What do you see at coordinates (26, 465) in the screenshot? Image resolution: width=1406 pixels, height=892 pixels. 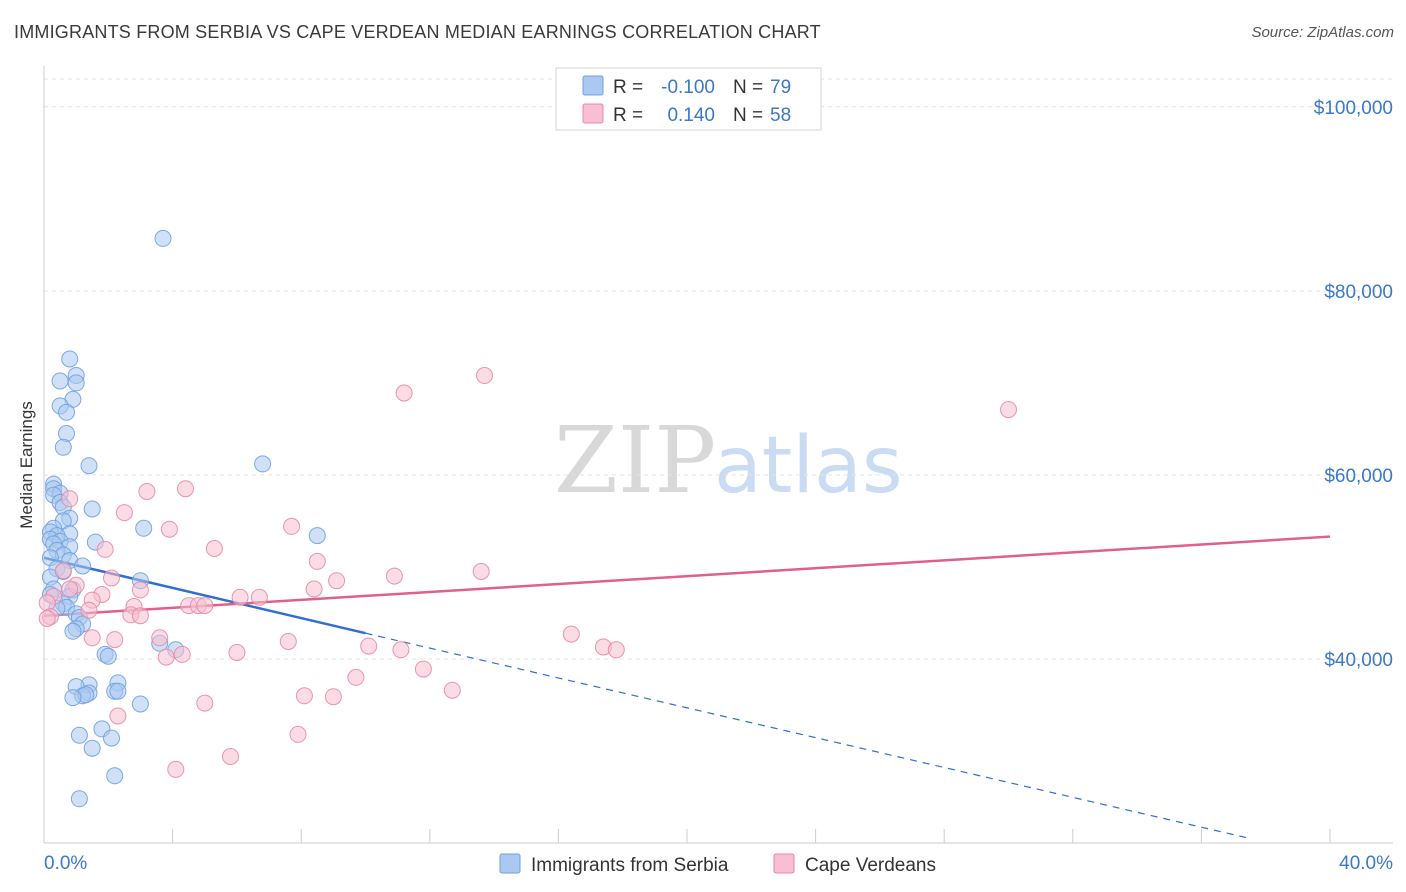 I see `y-axis-label: Median Earnings` at bounding box center [26, 465].